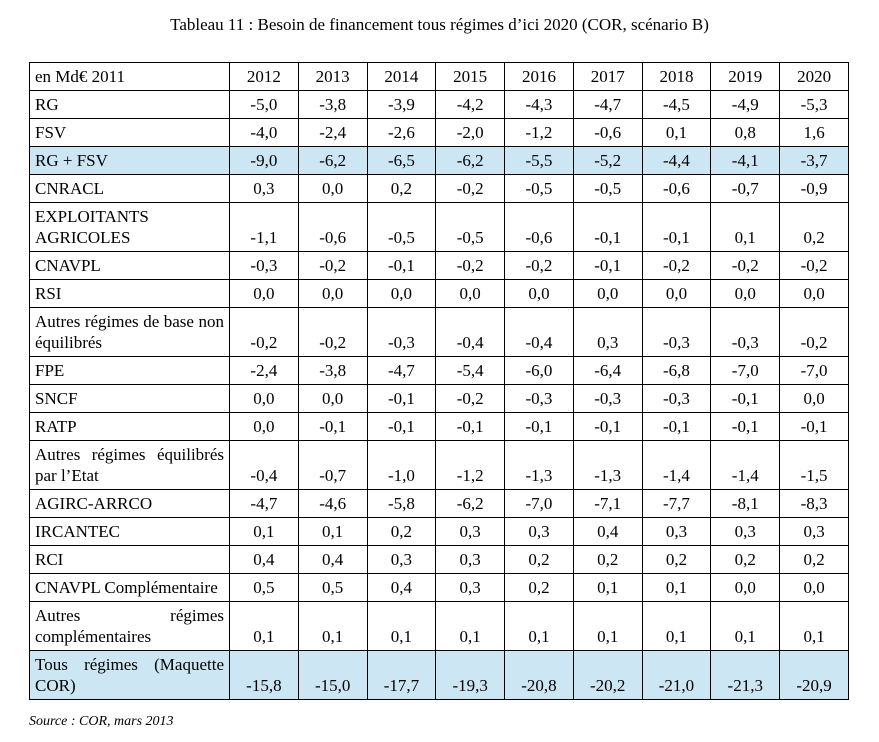 The image size is (879, 742). Describe the element at coordinates (129, 503) in the screenshot. I see `row-label: AGIRC-ARRCO` at that location.